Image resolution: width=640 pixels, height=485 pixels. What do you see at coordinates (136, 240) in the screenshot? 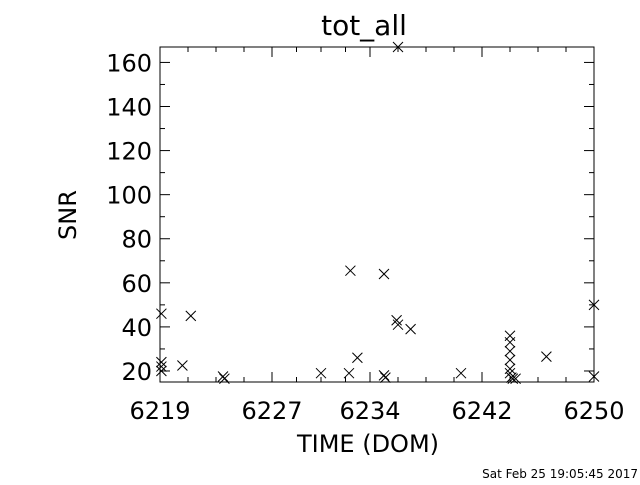
I see `y-tick-label: 80` at bounding box center [136, 240].